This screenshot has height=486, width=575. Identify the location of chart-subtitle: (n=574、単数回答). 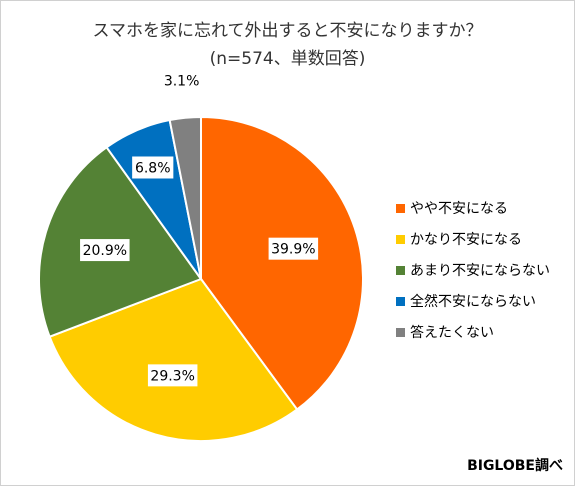
(287, 59).